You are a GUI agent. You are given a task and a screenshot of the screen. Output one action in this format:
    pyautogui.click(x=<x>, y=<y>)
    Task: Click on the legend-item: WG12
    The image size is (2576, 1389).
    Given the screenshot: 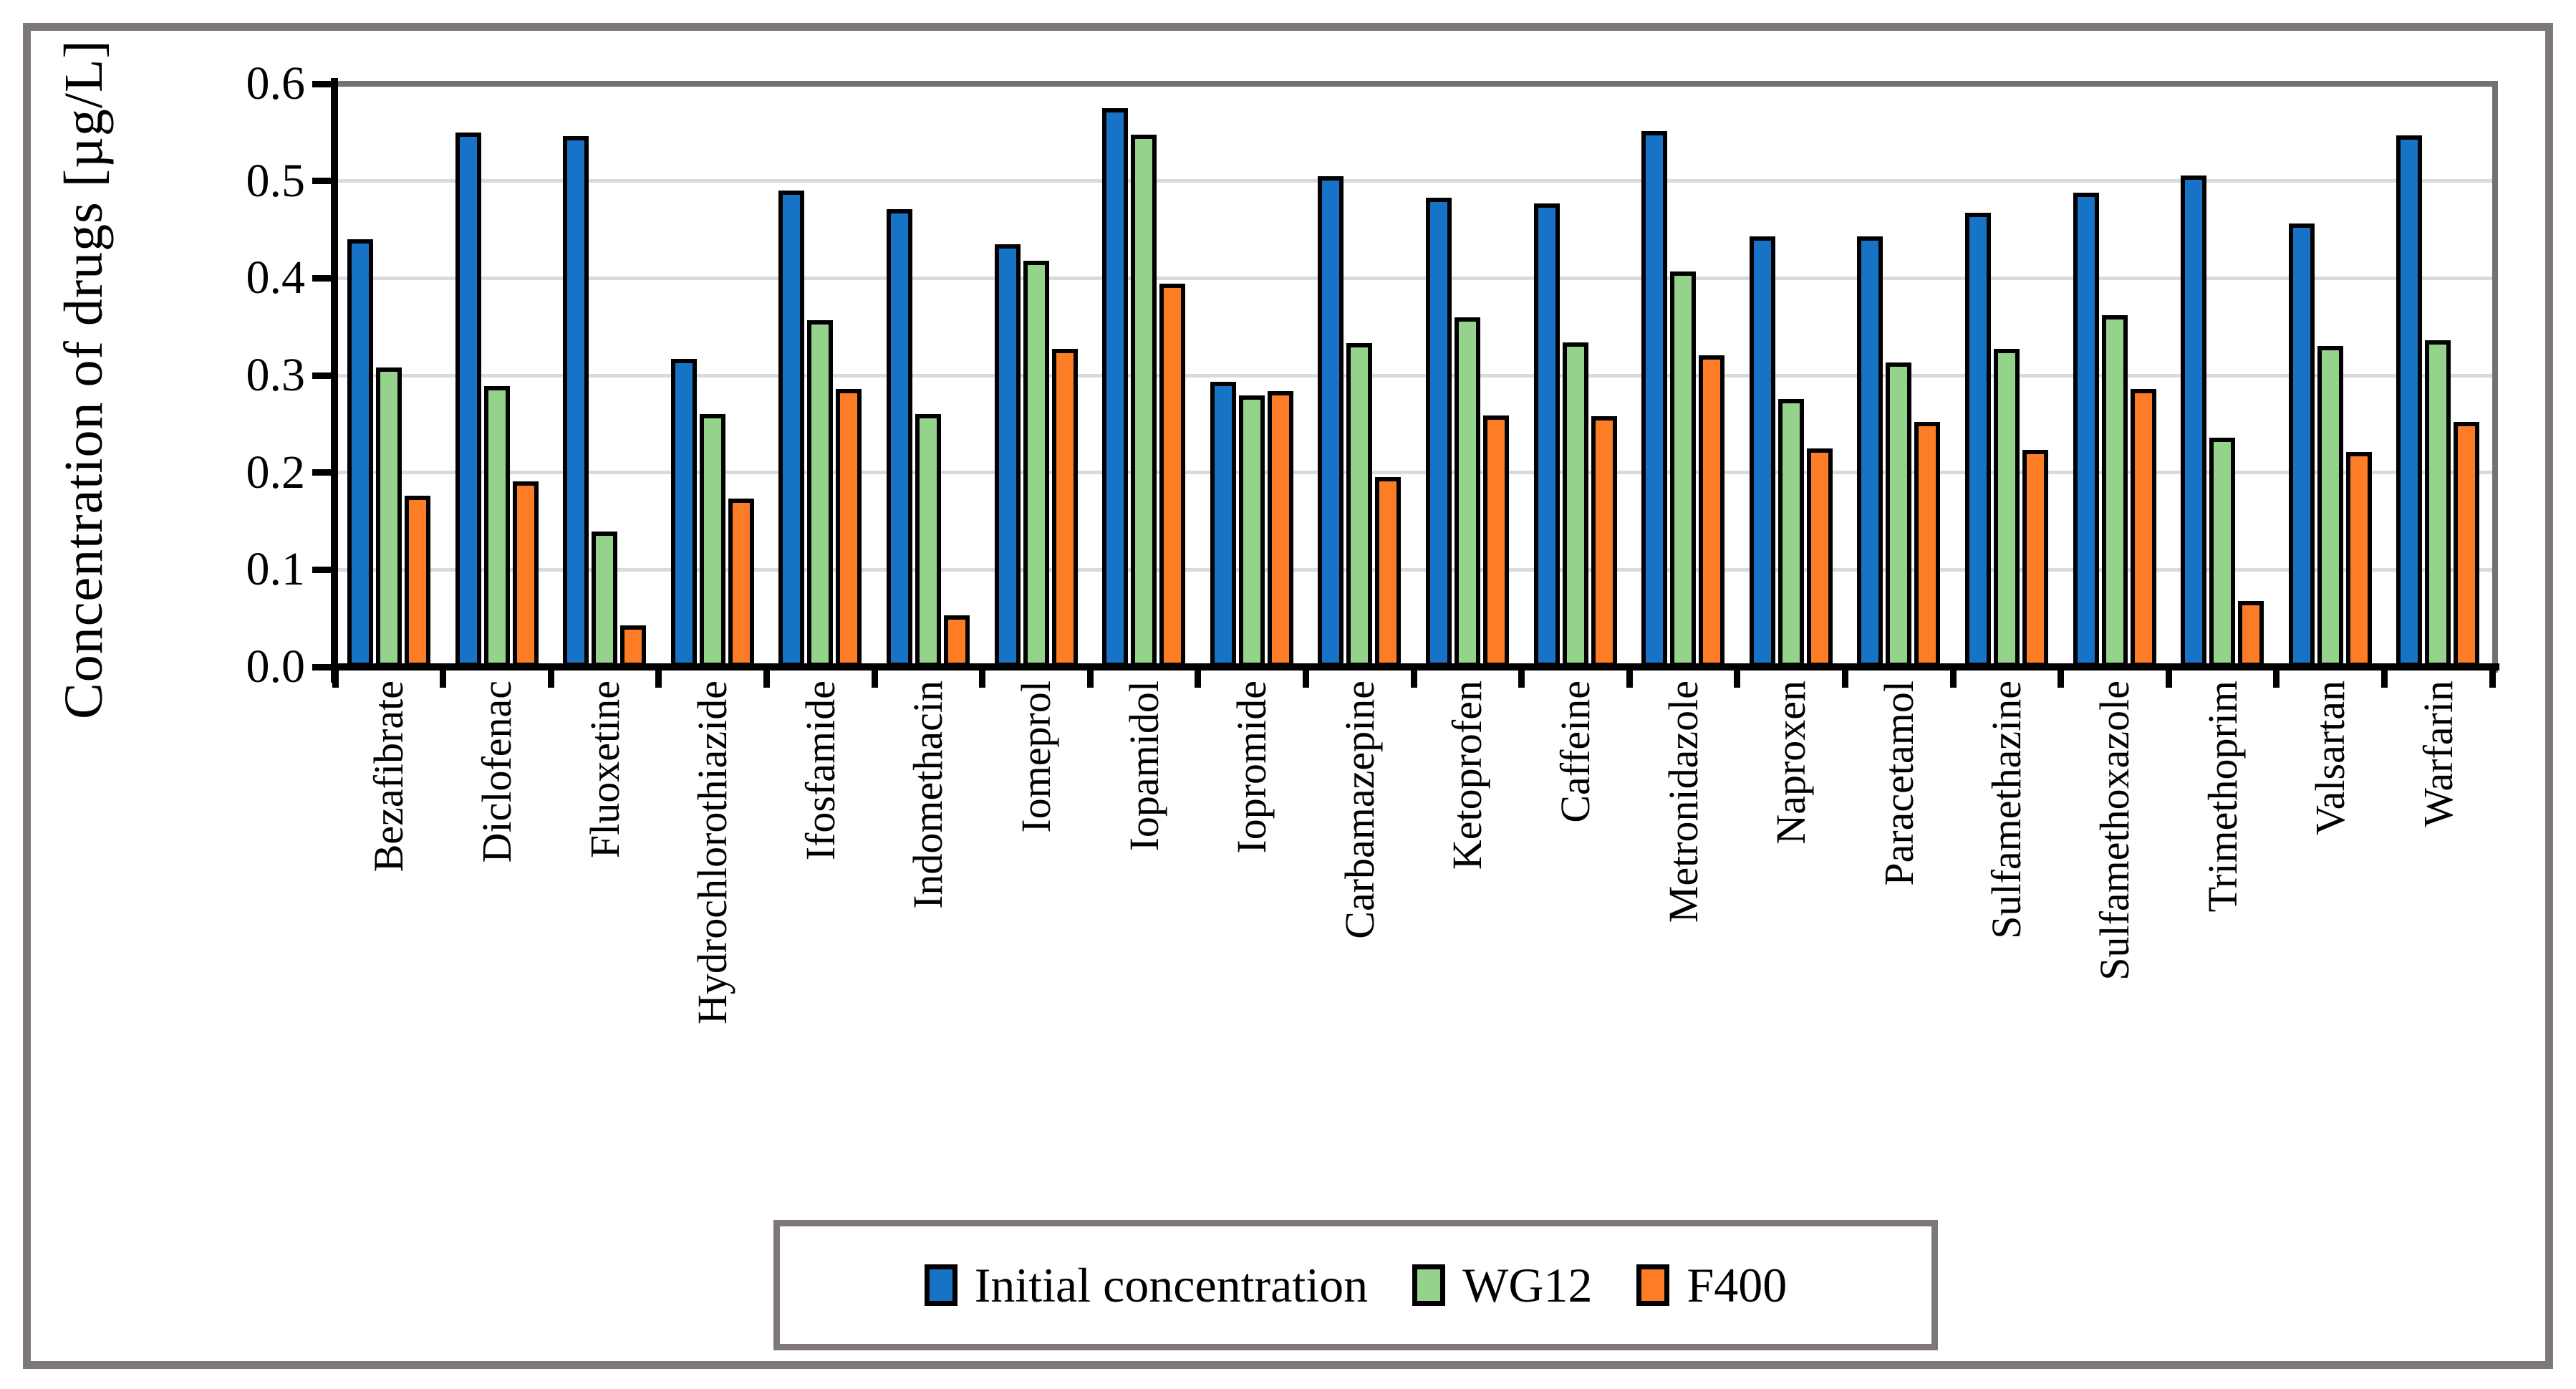 What is the action you would take?
    pyautogui.click(x=1502, y=1285)
    